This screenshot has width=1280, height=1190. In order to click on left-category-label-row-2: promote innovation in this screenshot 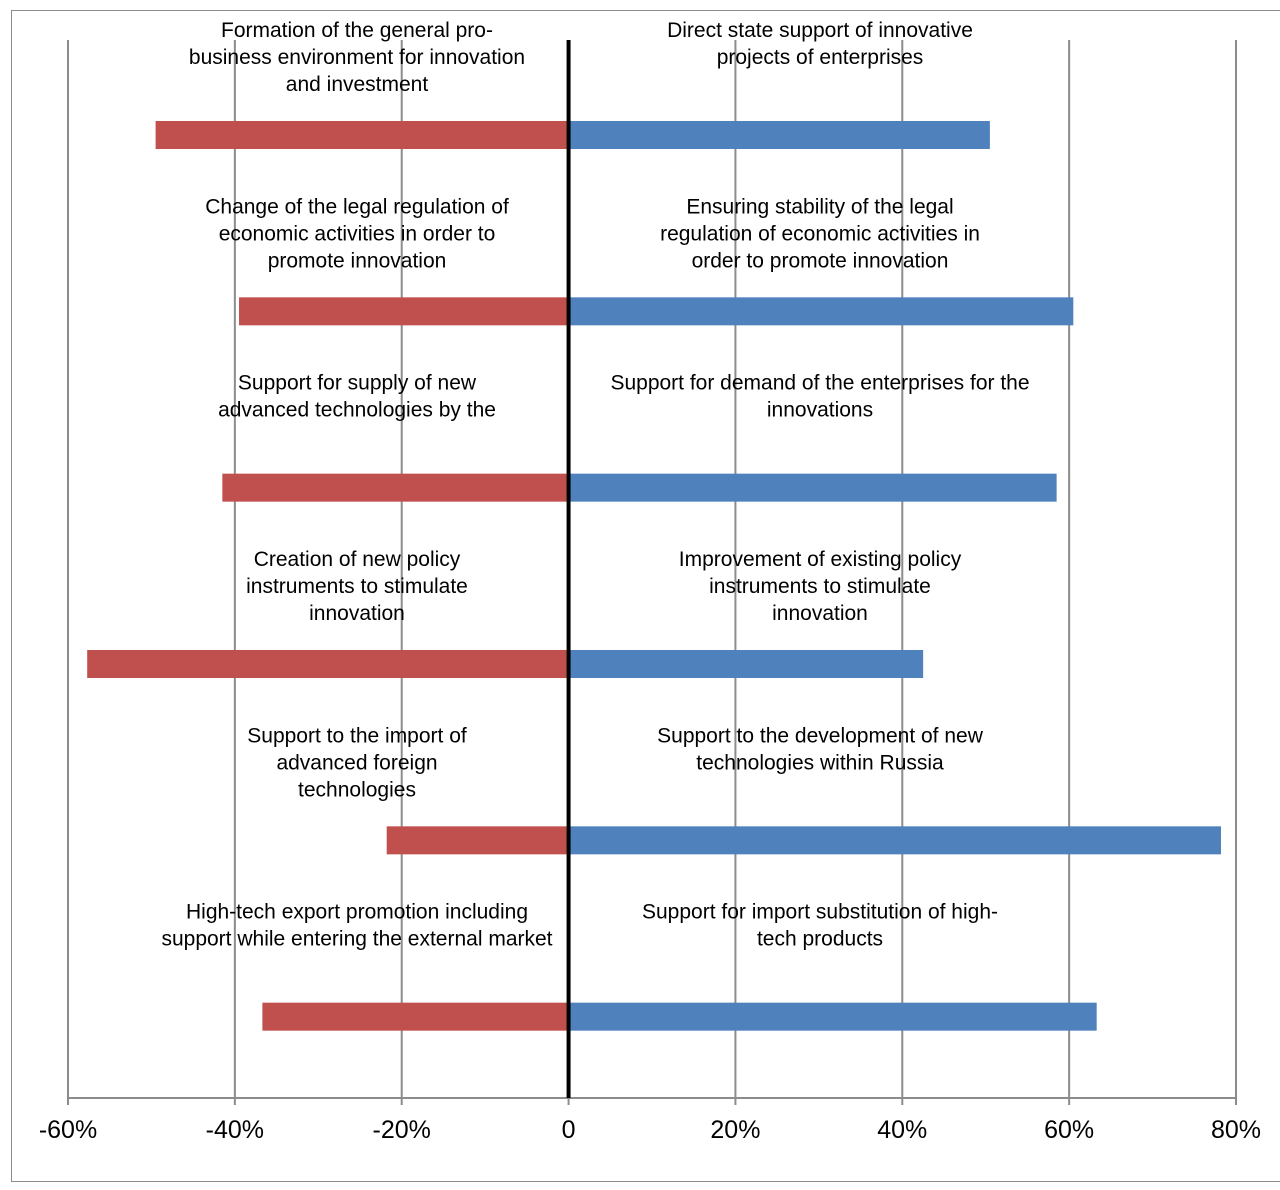, I will do `click(357, 260)`.